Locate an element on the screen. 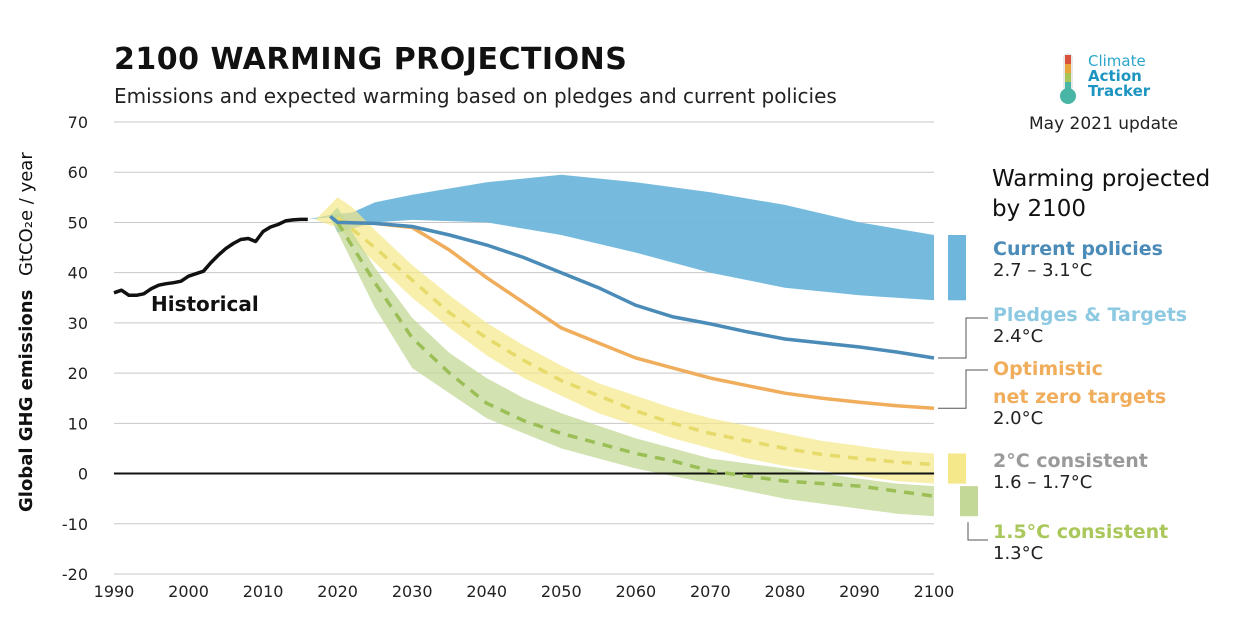  x-tick-label: 2040 is located at coordinates (486, 591).